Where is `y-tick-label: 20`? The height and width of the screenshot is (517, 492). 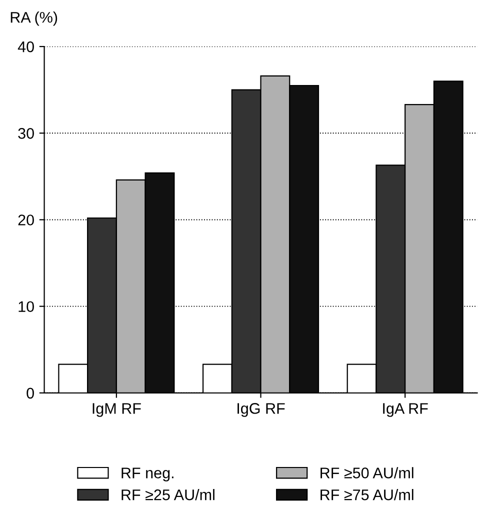 y-tick-label: 20 is located at coordinates (26, 220).